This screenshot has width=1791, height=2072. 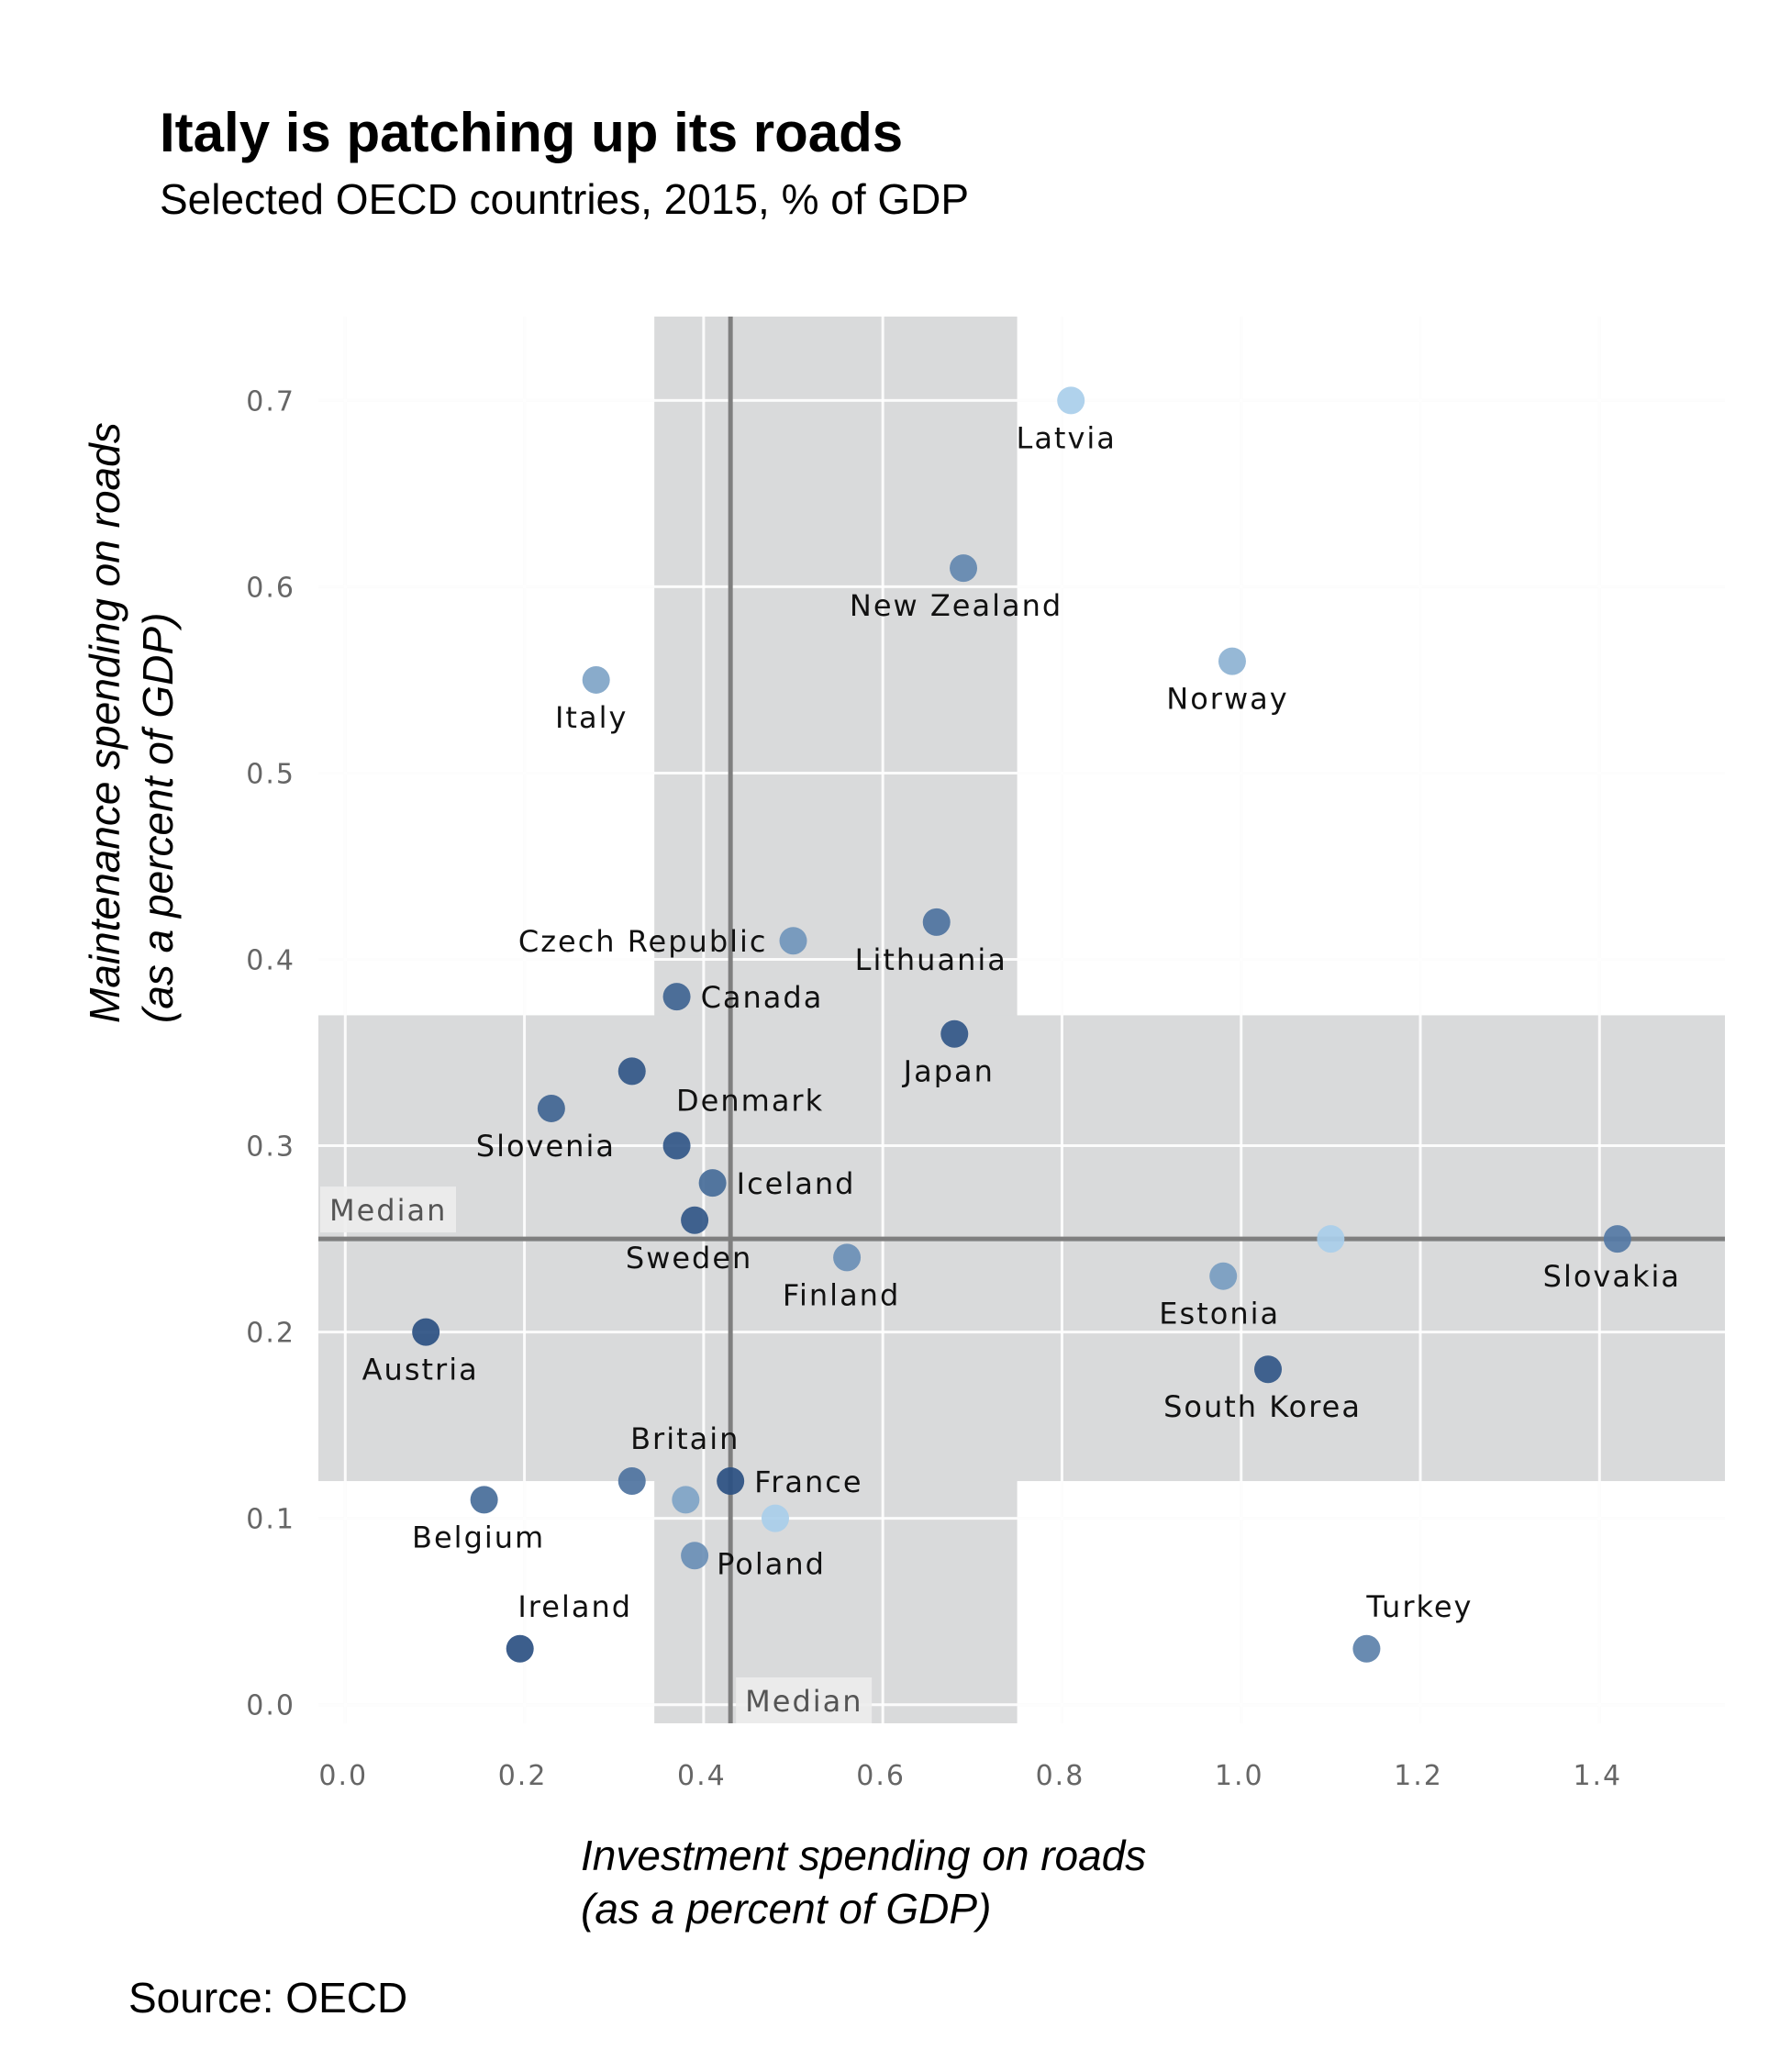 What do you see at coordinates (1060, 1776) in the screenshot?
I see `x-tick-label: 0.8` at bounding box center [1060, 1776].